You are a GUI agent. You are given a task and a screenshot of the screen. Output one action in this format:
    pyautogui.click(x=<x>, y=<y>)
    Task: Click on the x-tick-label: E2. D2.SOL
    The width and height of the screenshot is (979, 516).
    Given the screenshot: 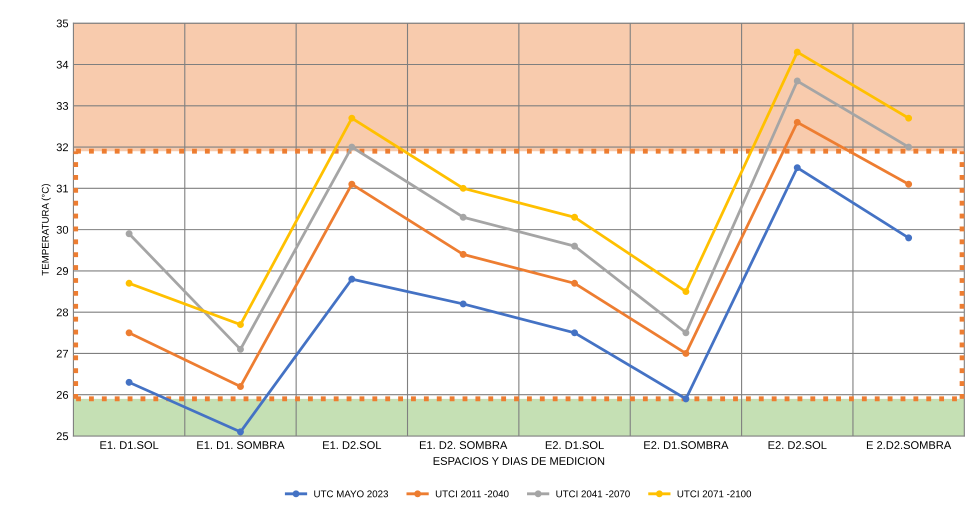 What is the action you would take?
    pyautogui.click(x=797, y=445)
    